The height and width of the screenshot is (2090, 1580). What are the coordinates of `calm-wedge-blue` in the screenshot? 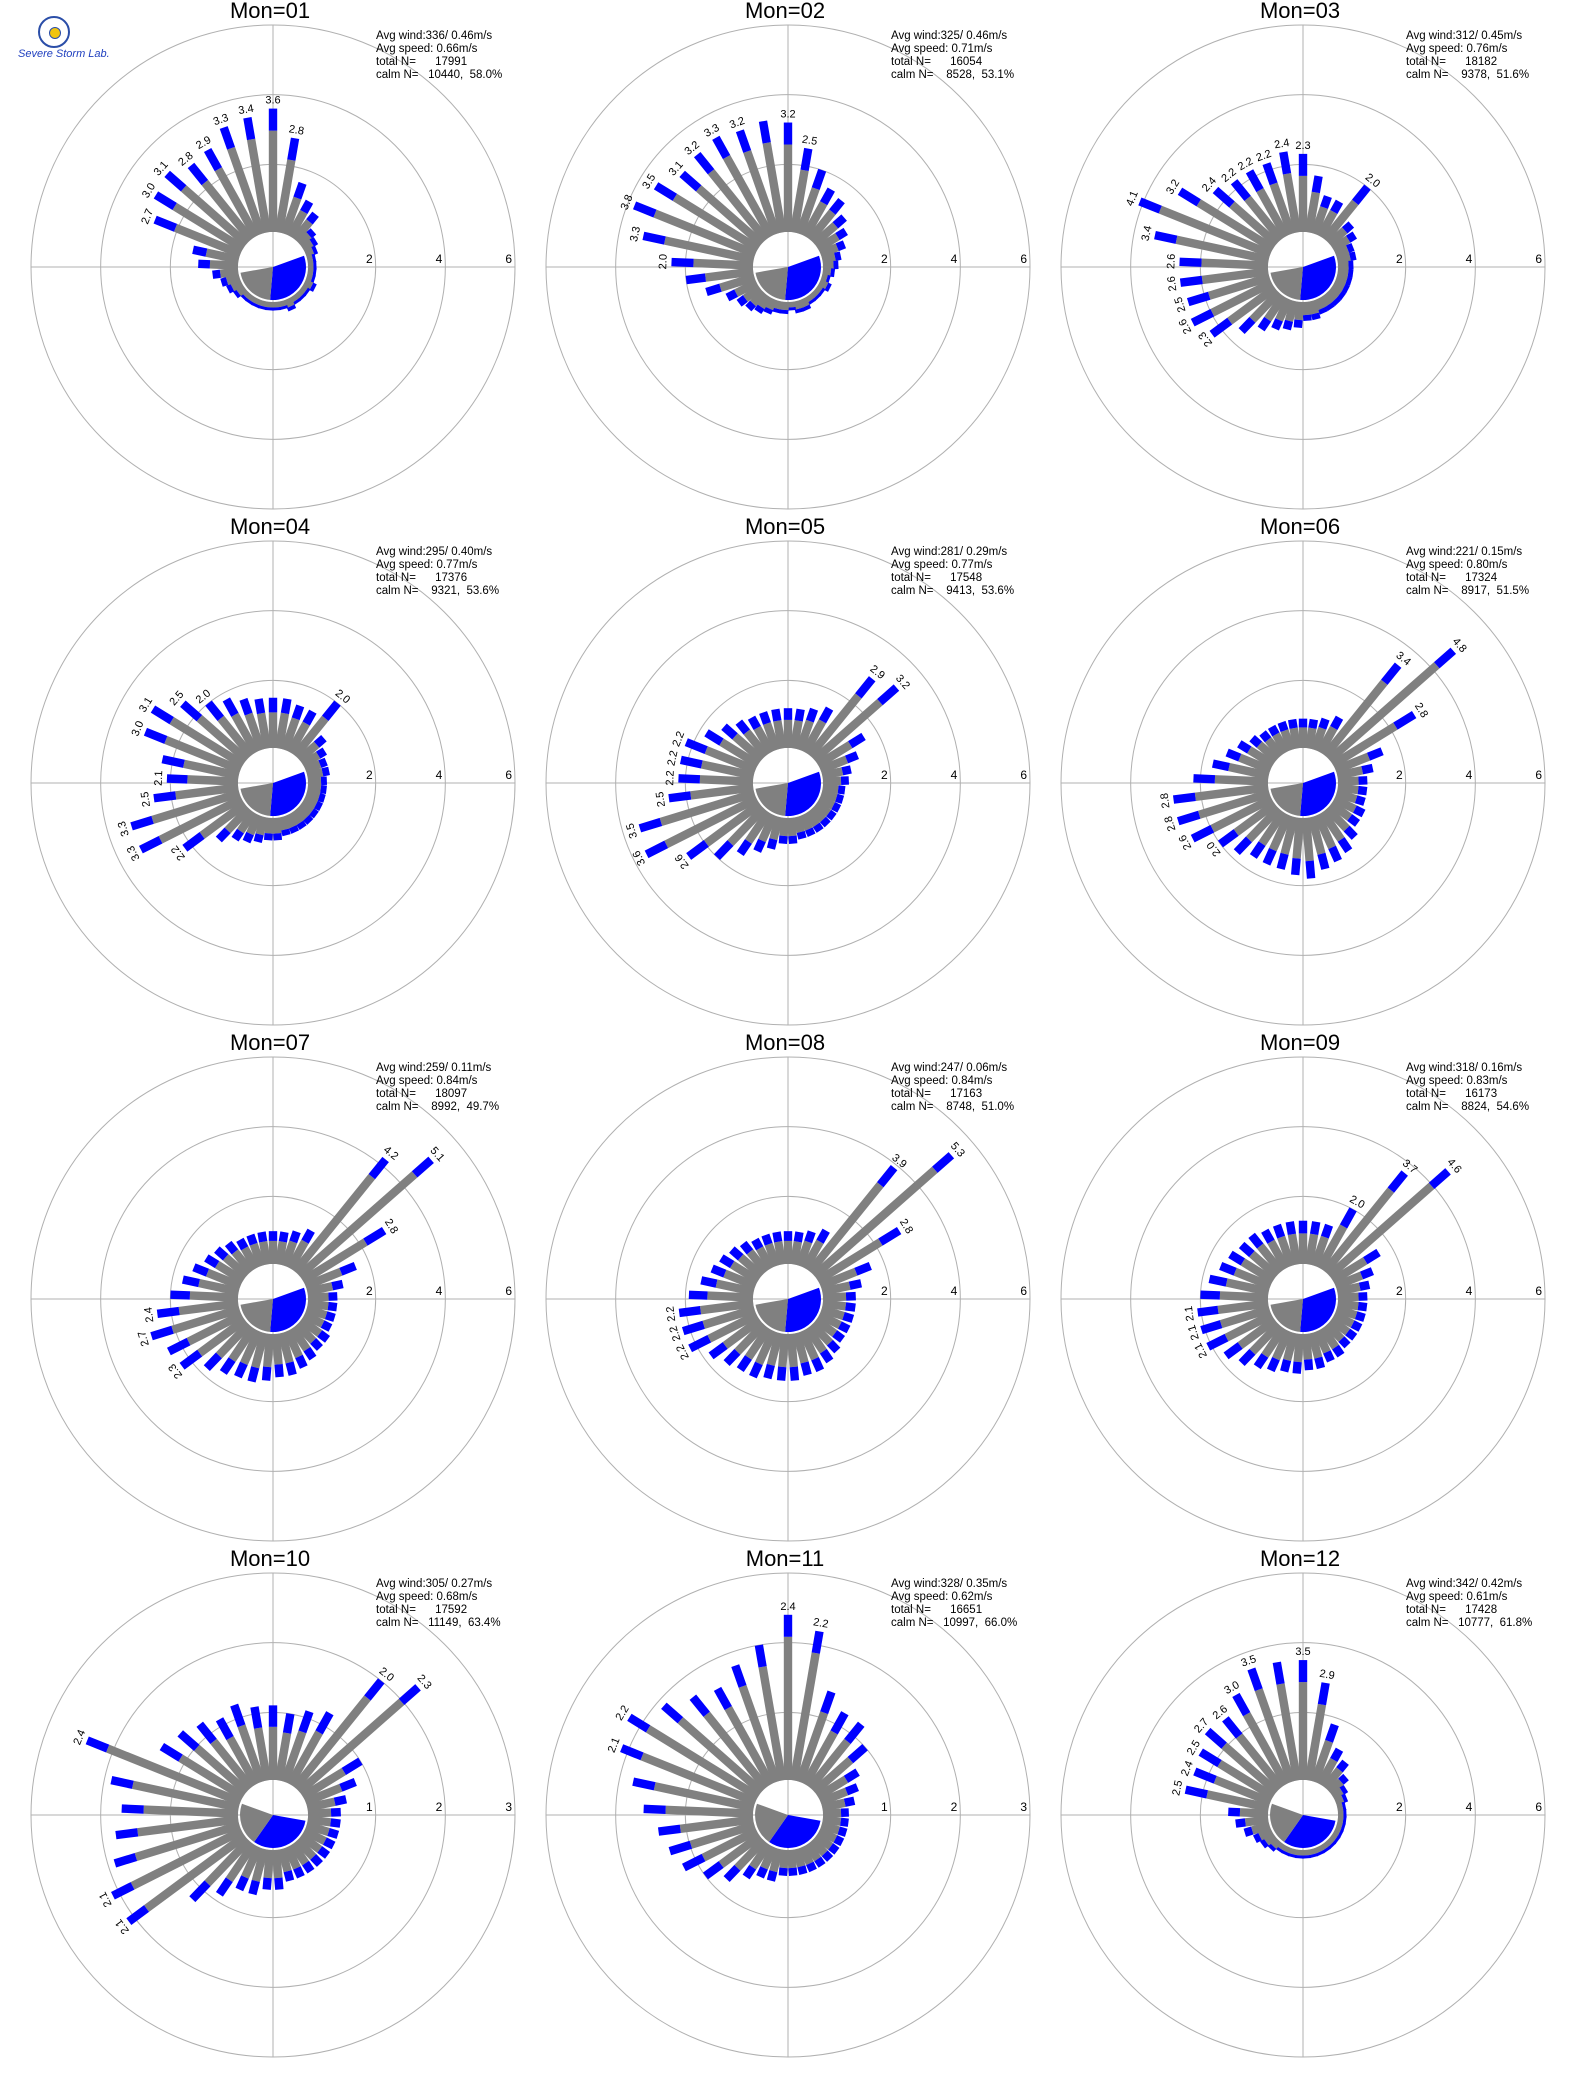 It's located at (1310, 1831).